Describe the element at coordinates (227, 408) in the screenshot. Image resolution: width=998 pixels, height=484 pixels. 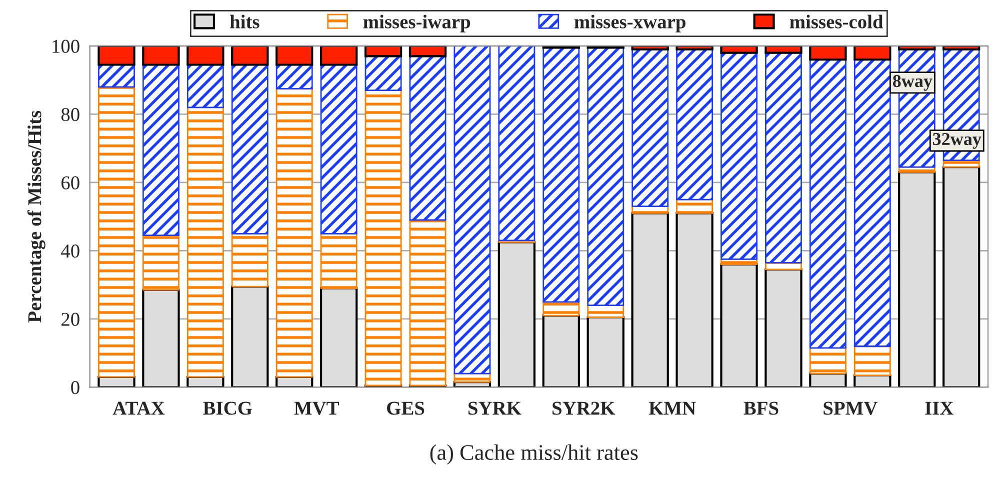
I see `x-tick-label: BICG` at that location.